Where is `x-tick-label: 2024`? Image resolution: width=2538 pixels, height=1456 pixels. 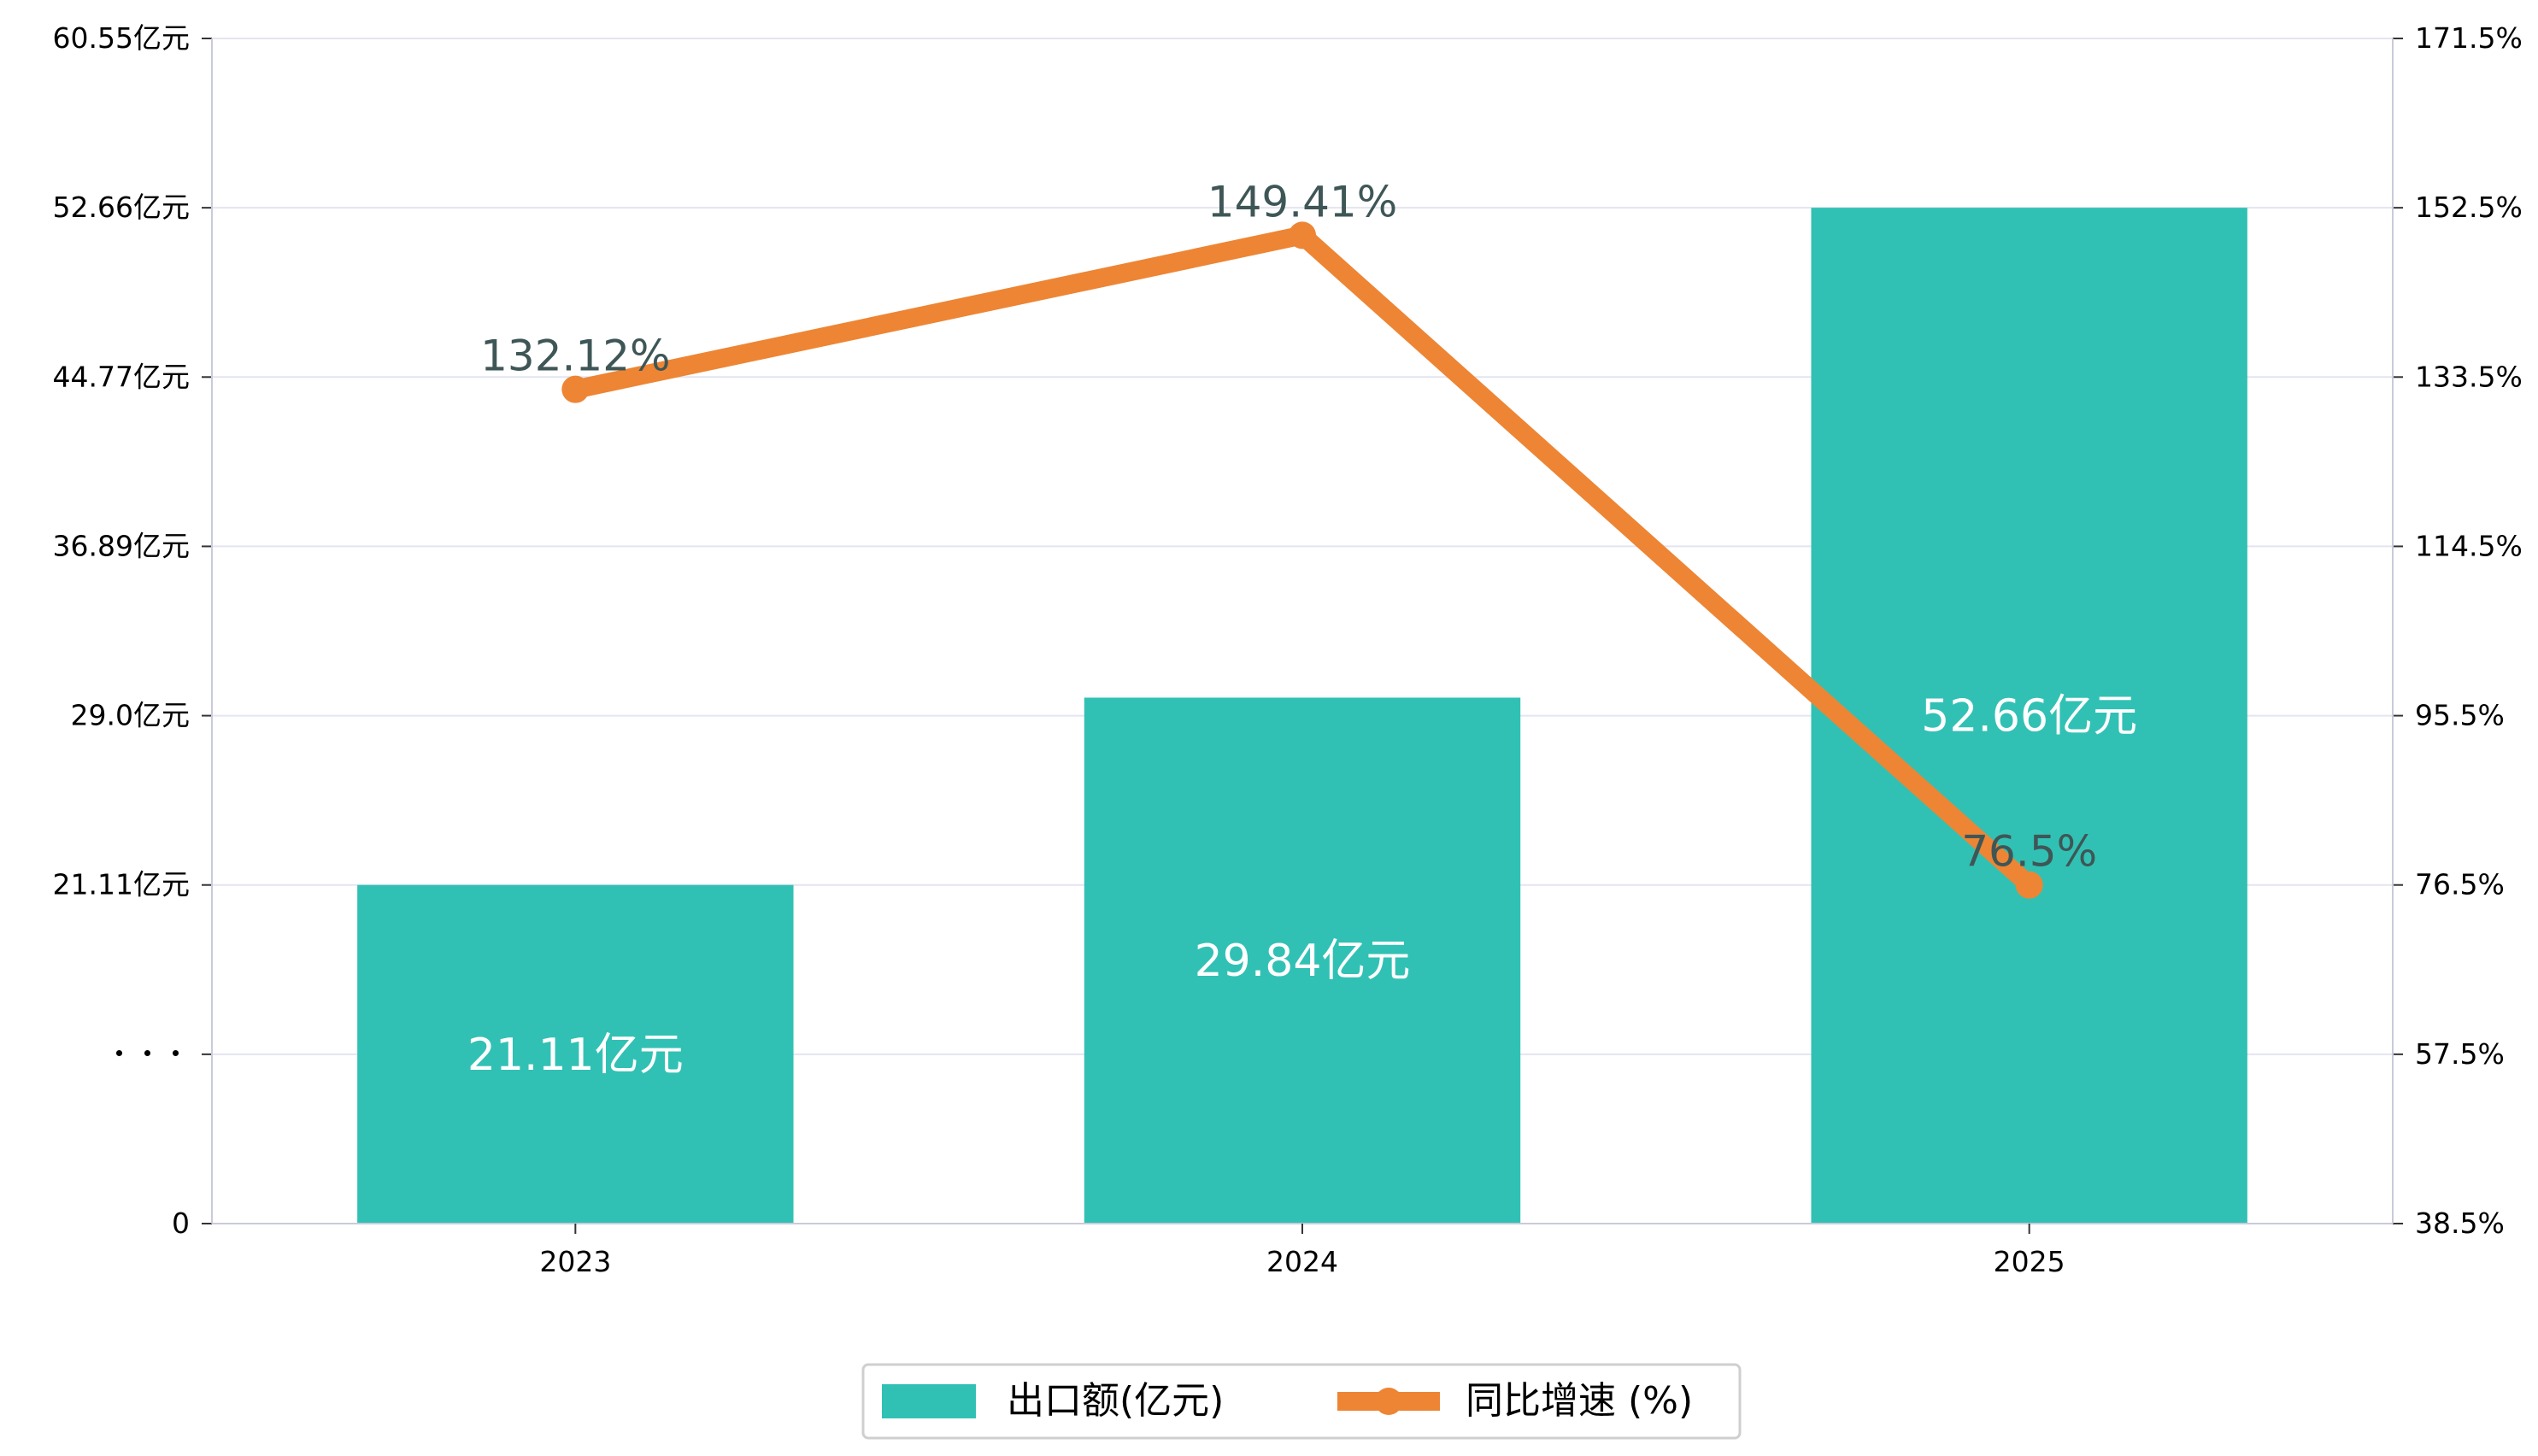 x-tick-label: 2024 is located at coordinates (1302, 1261).